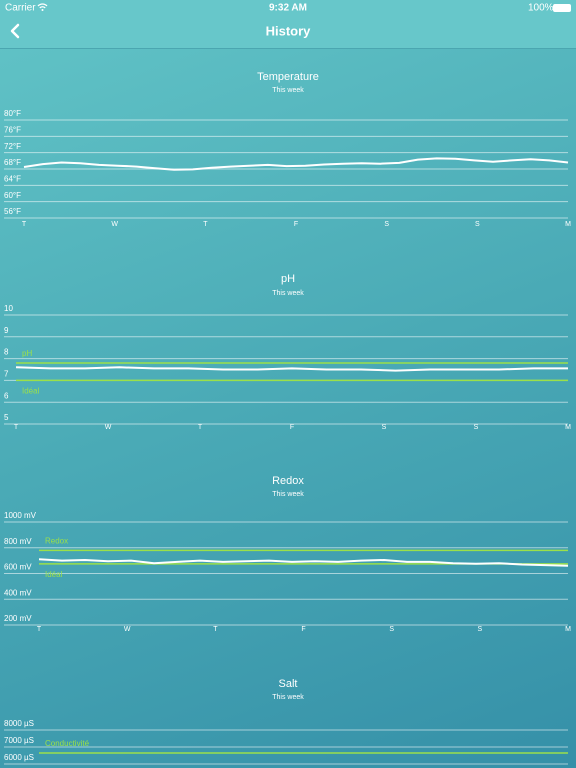 This screenshot has height=768, width=576. I want to click on y-tick-label: 5, so click(6, 417).